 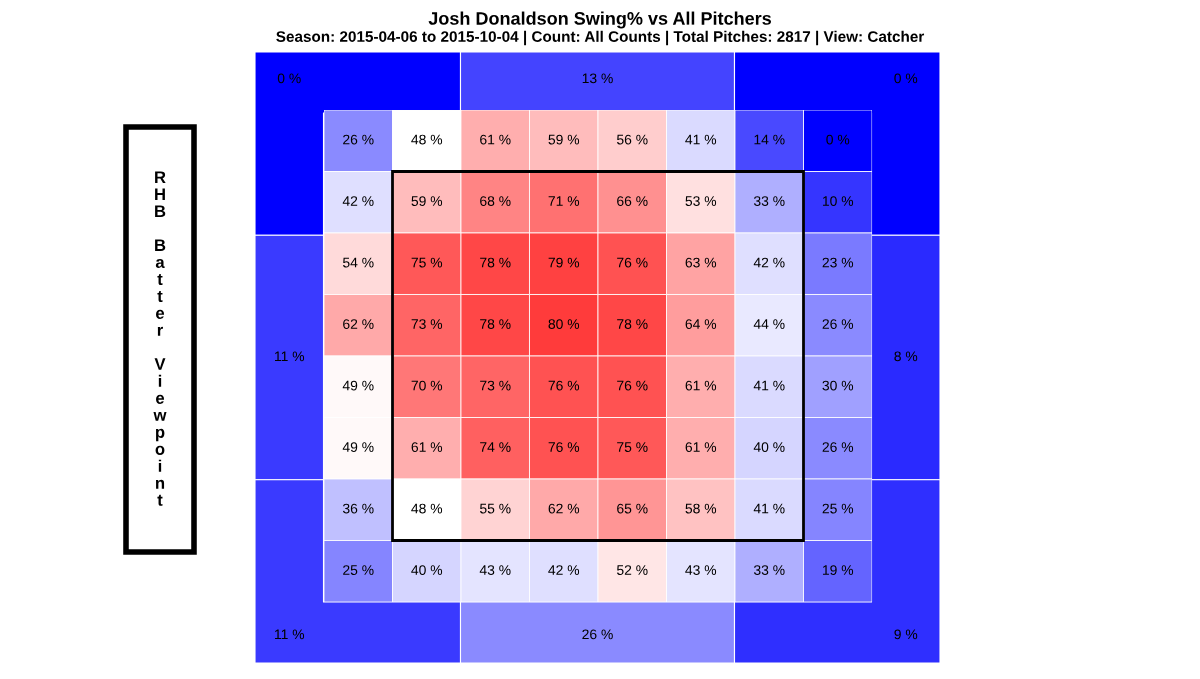 I want to click on data-label: 80 %, so click(x=564, y=324).